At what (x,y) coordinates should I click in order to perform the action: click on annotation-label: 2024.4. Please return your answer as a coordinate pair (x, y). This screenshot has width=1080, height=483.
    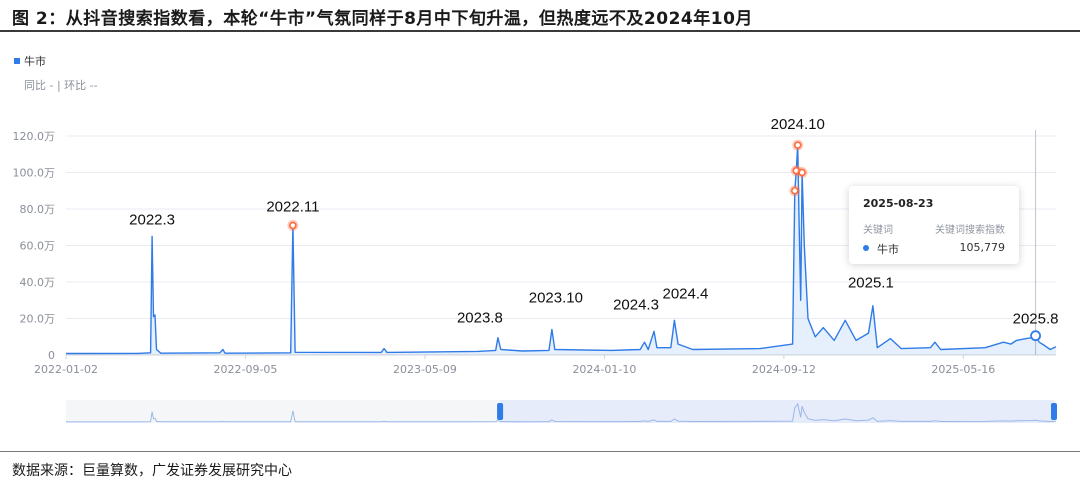
    Looking at the image, I should click on (685, 293).